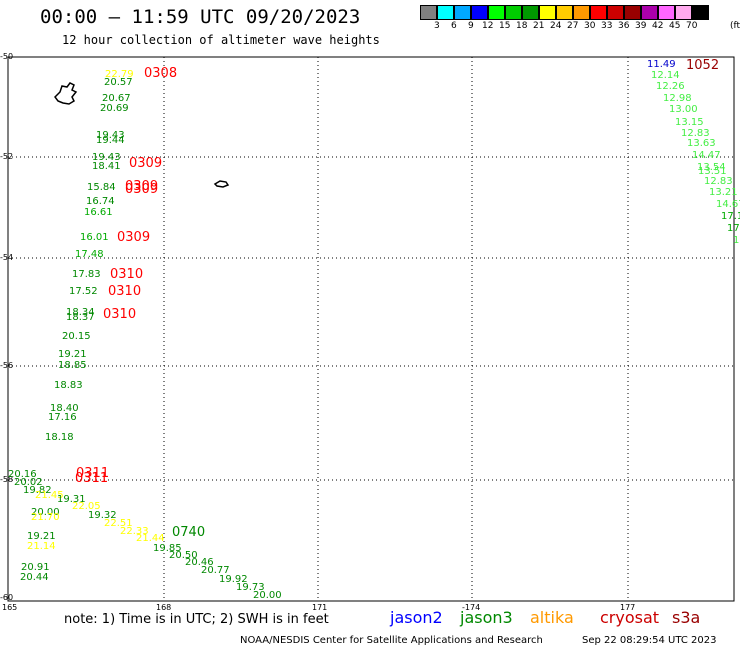 The height and width of the screenshot is (650, 740). I want to click on legend-tick-label: 6, so click(454, 26).